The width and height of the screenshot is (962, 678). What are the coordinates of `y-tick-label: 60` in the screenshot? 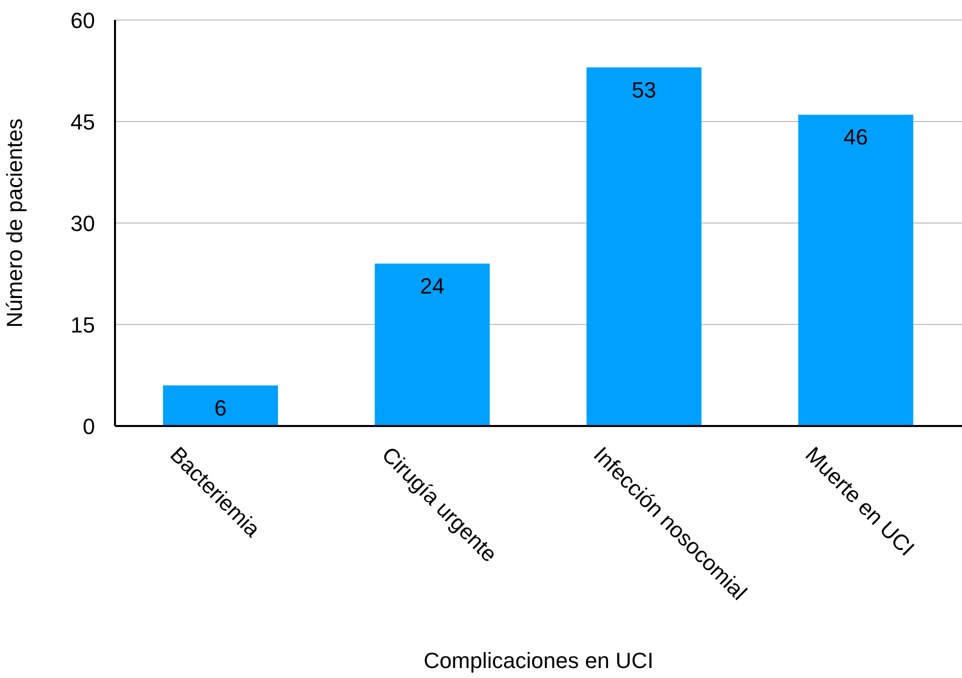 It's located at (82, 20).